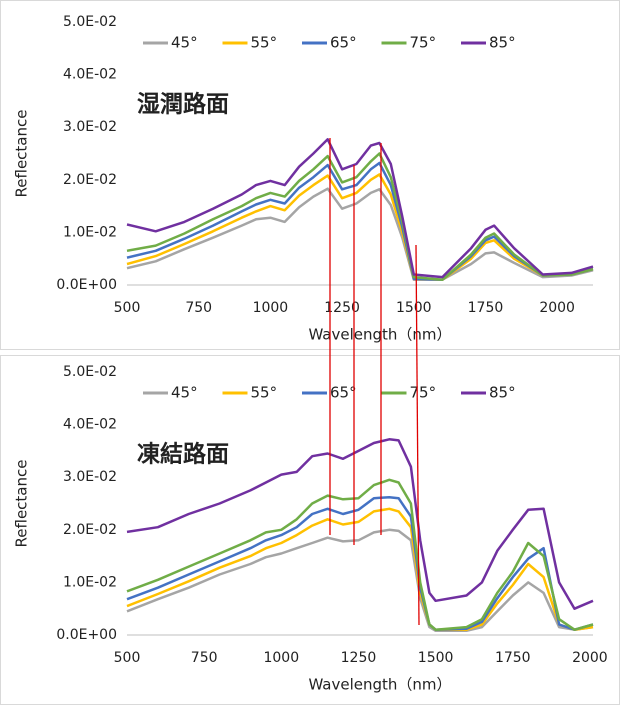 The width and height of the screenshot is (620, 705). Describe the element at coordinates (183, 454) in the screenshot. I see `annotation: 凍結路面` at that location.